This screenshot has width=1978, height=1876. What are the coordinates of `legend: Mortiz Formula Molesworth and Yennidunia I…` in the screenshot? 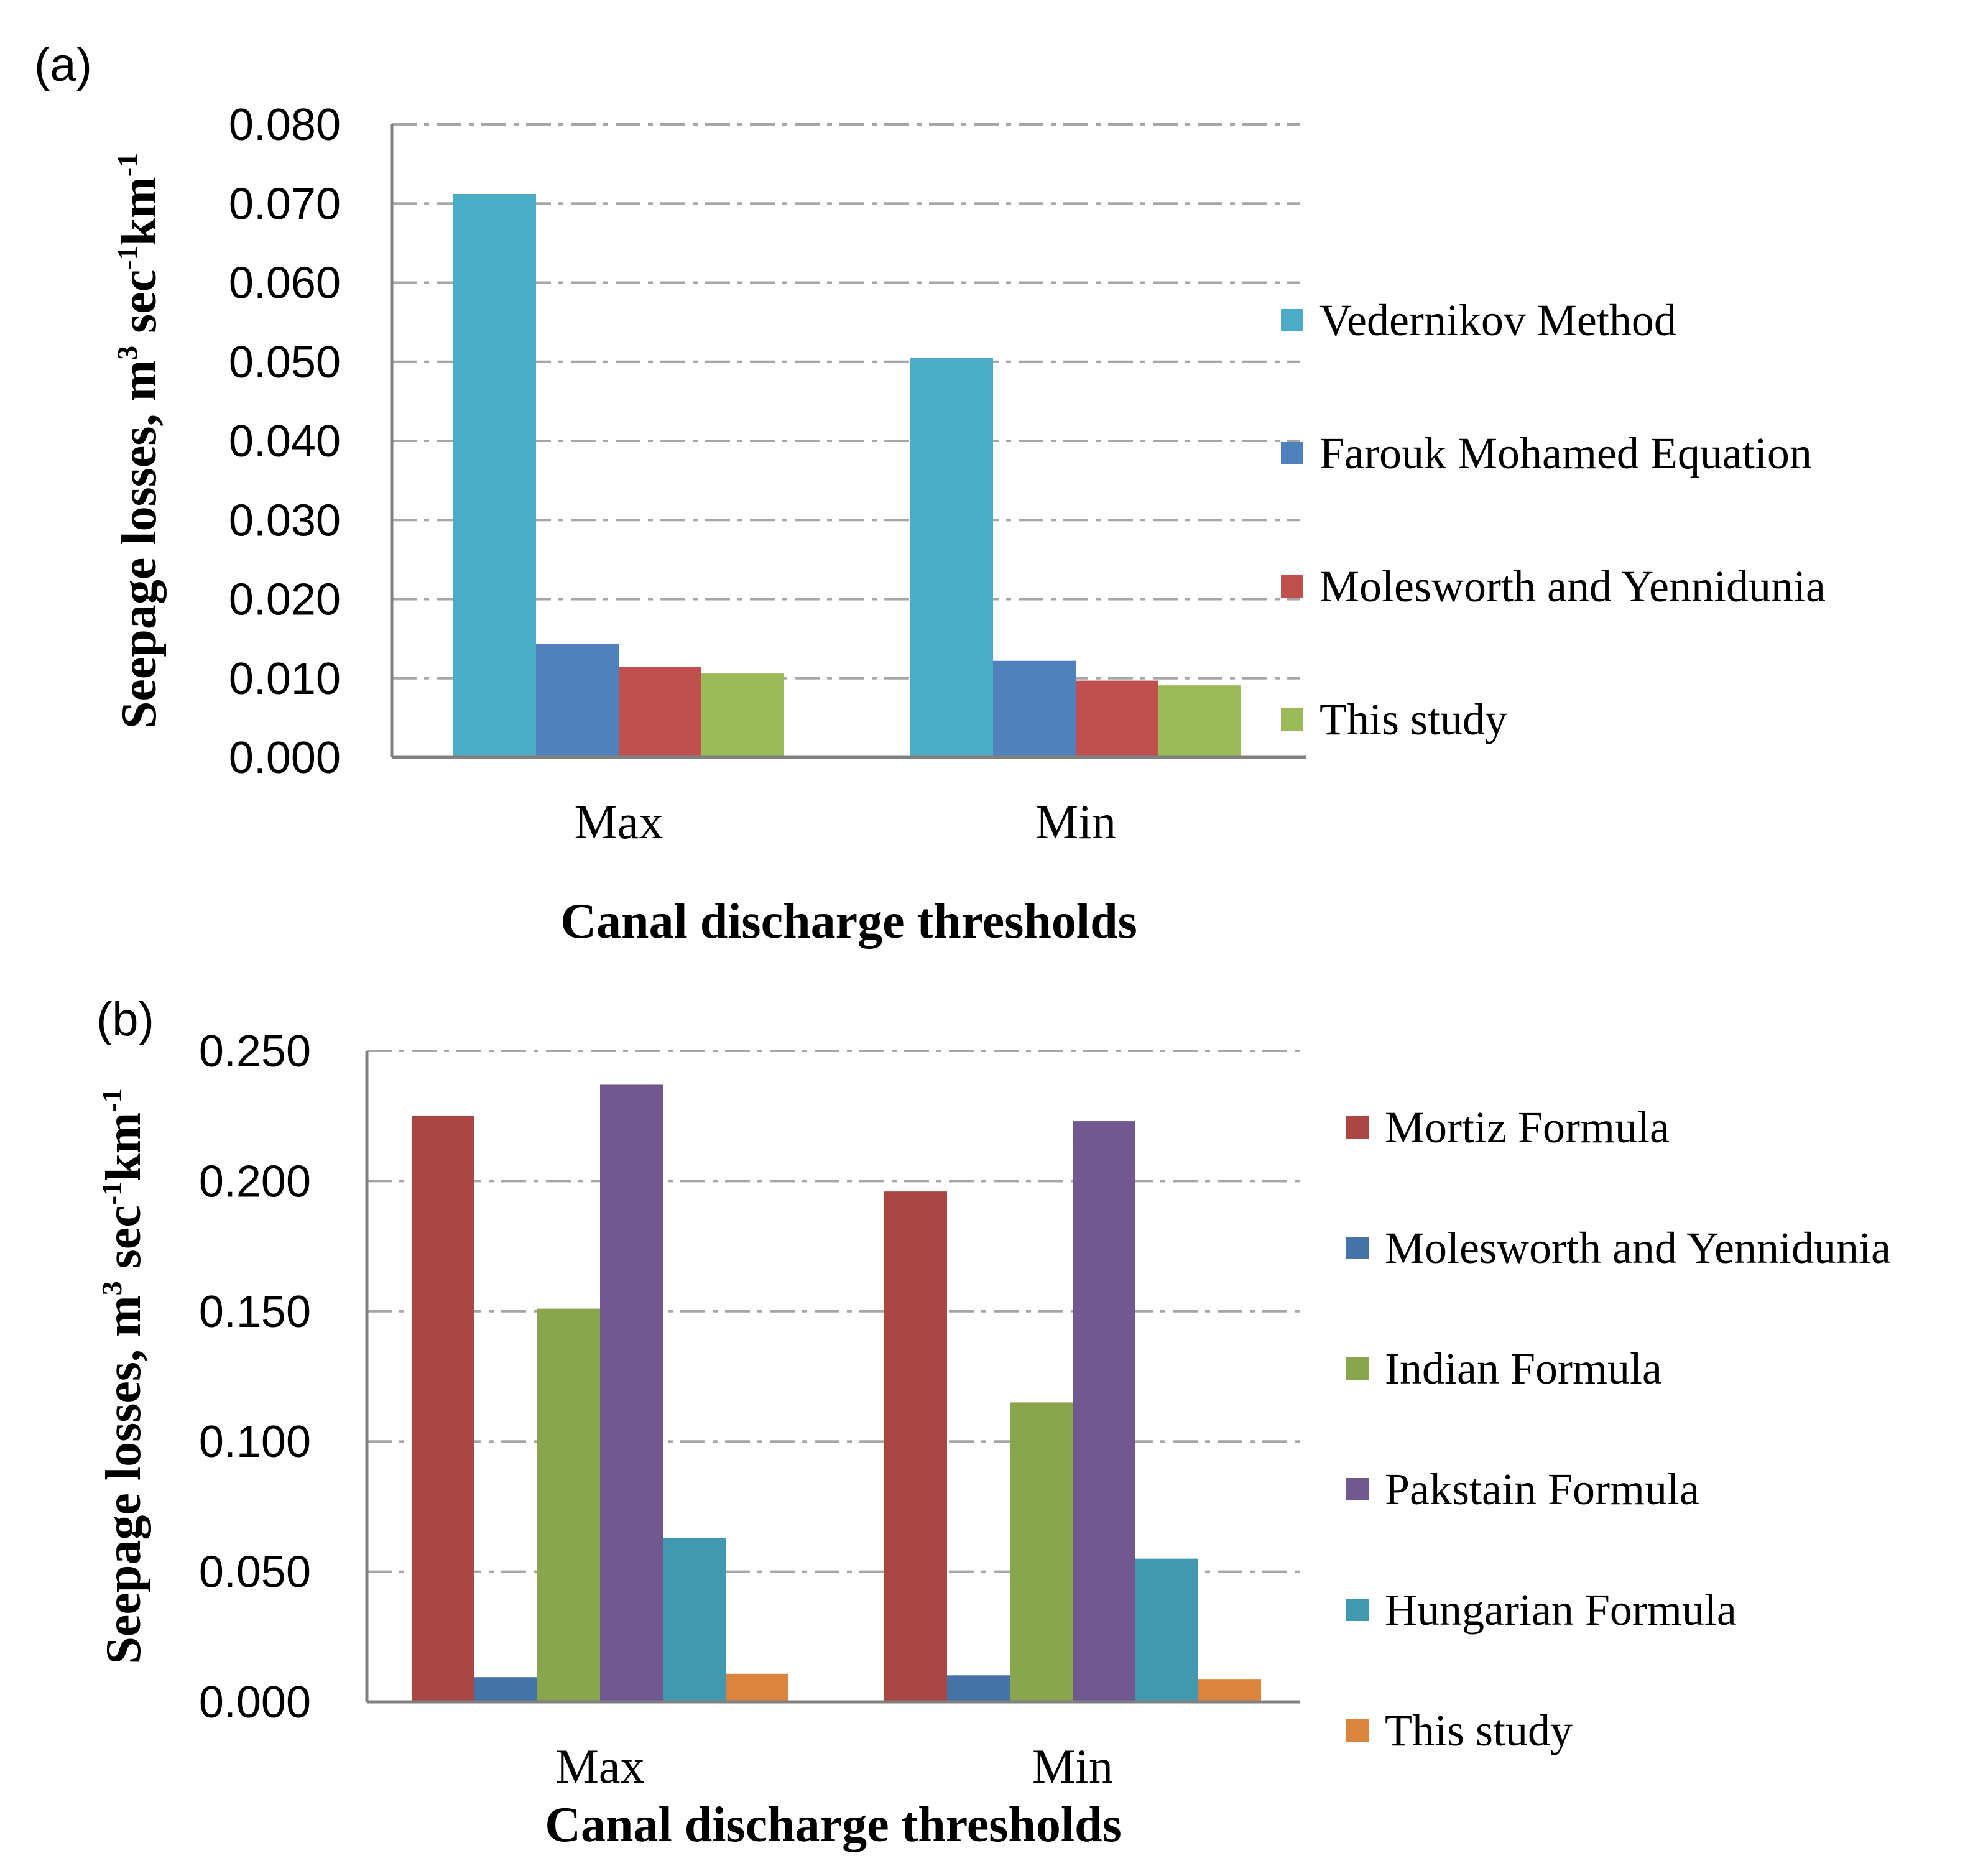 It's located at (1618, 1428).